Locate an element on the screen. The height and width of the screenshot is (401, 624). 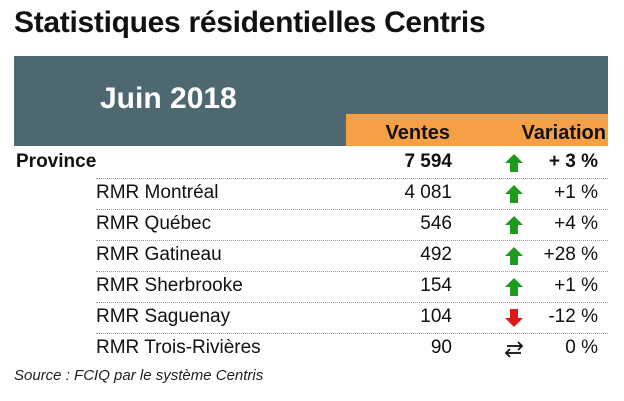
region-name: RMR Montréal is located at coordinates (157, 192).